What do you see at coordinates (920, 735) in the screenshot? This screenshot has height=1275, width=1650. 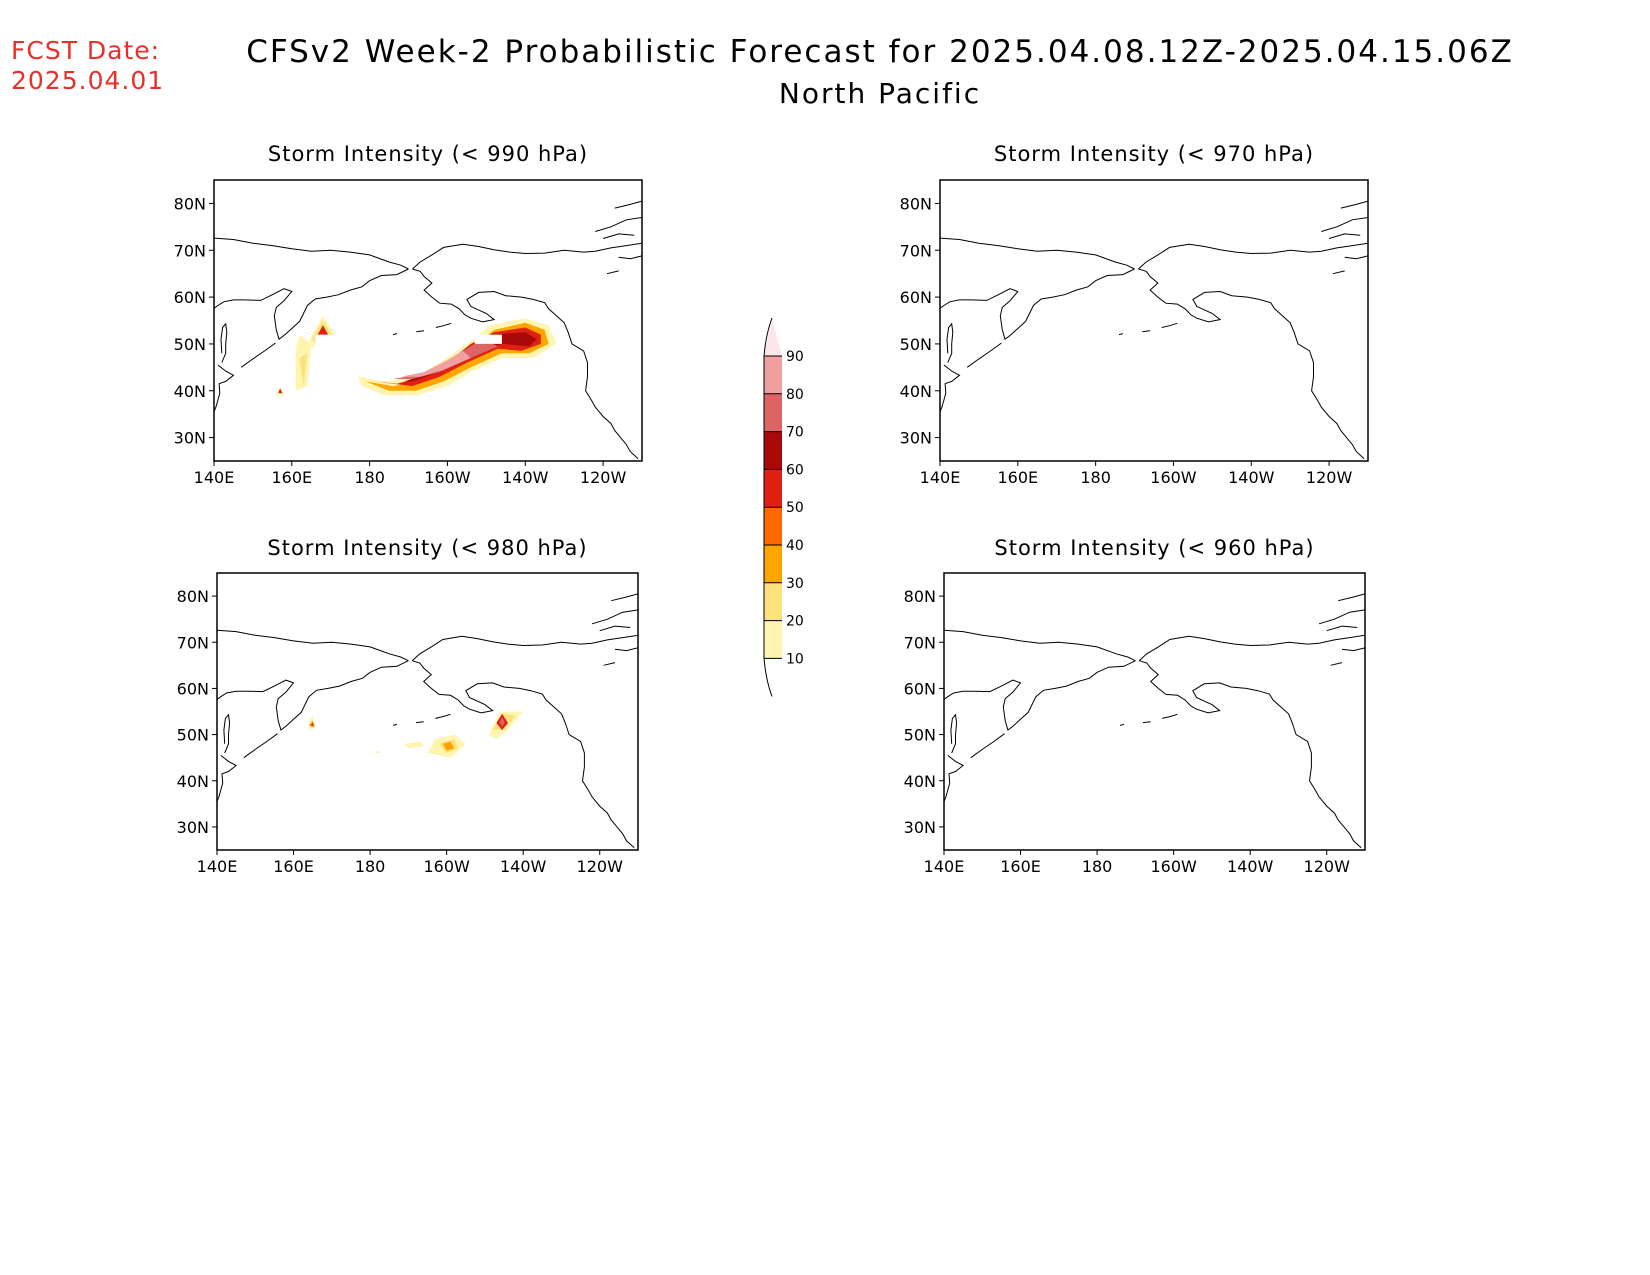 I see `p960-lat-label-2: 50N` at bounding box center [920, 735].